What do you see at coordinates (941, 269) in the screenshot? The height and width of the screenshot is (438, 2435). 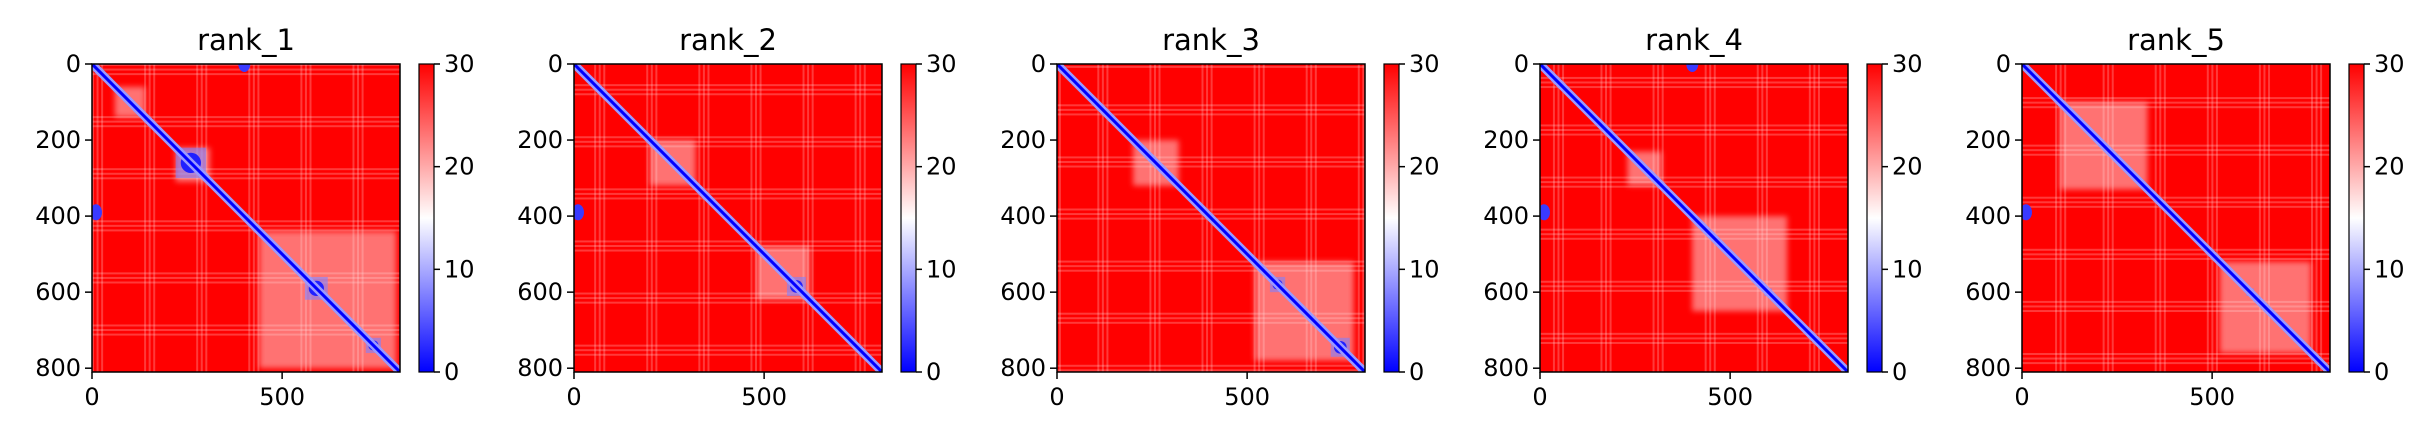 I see `colorbar-tick-label: 10` at bounding box center [941, 269].